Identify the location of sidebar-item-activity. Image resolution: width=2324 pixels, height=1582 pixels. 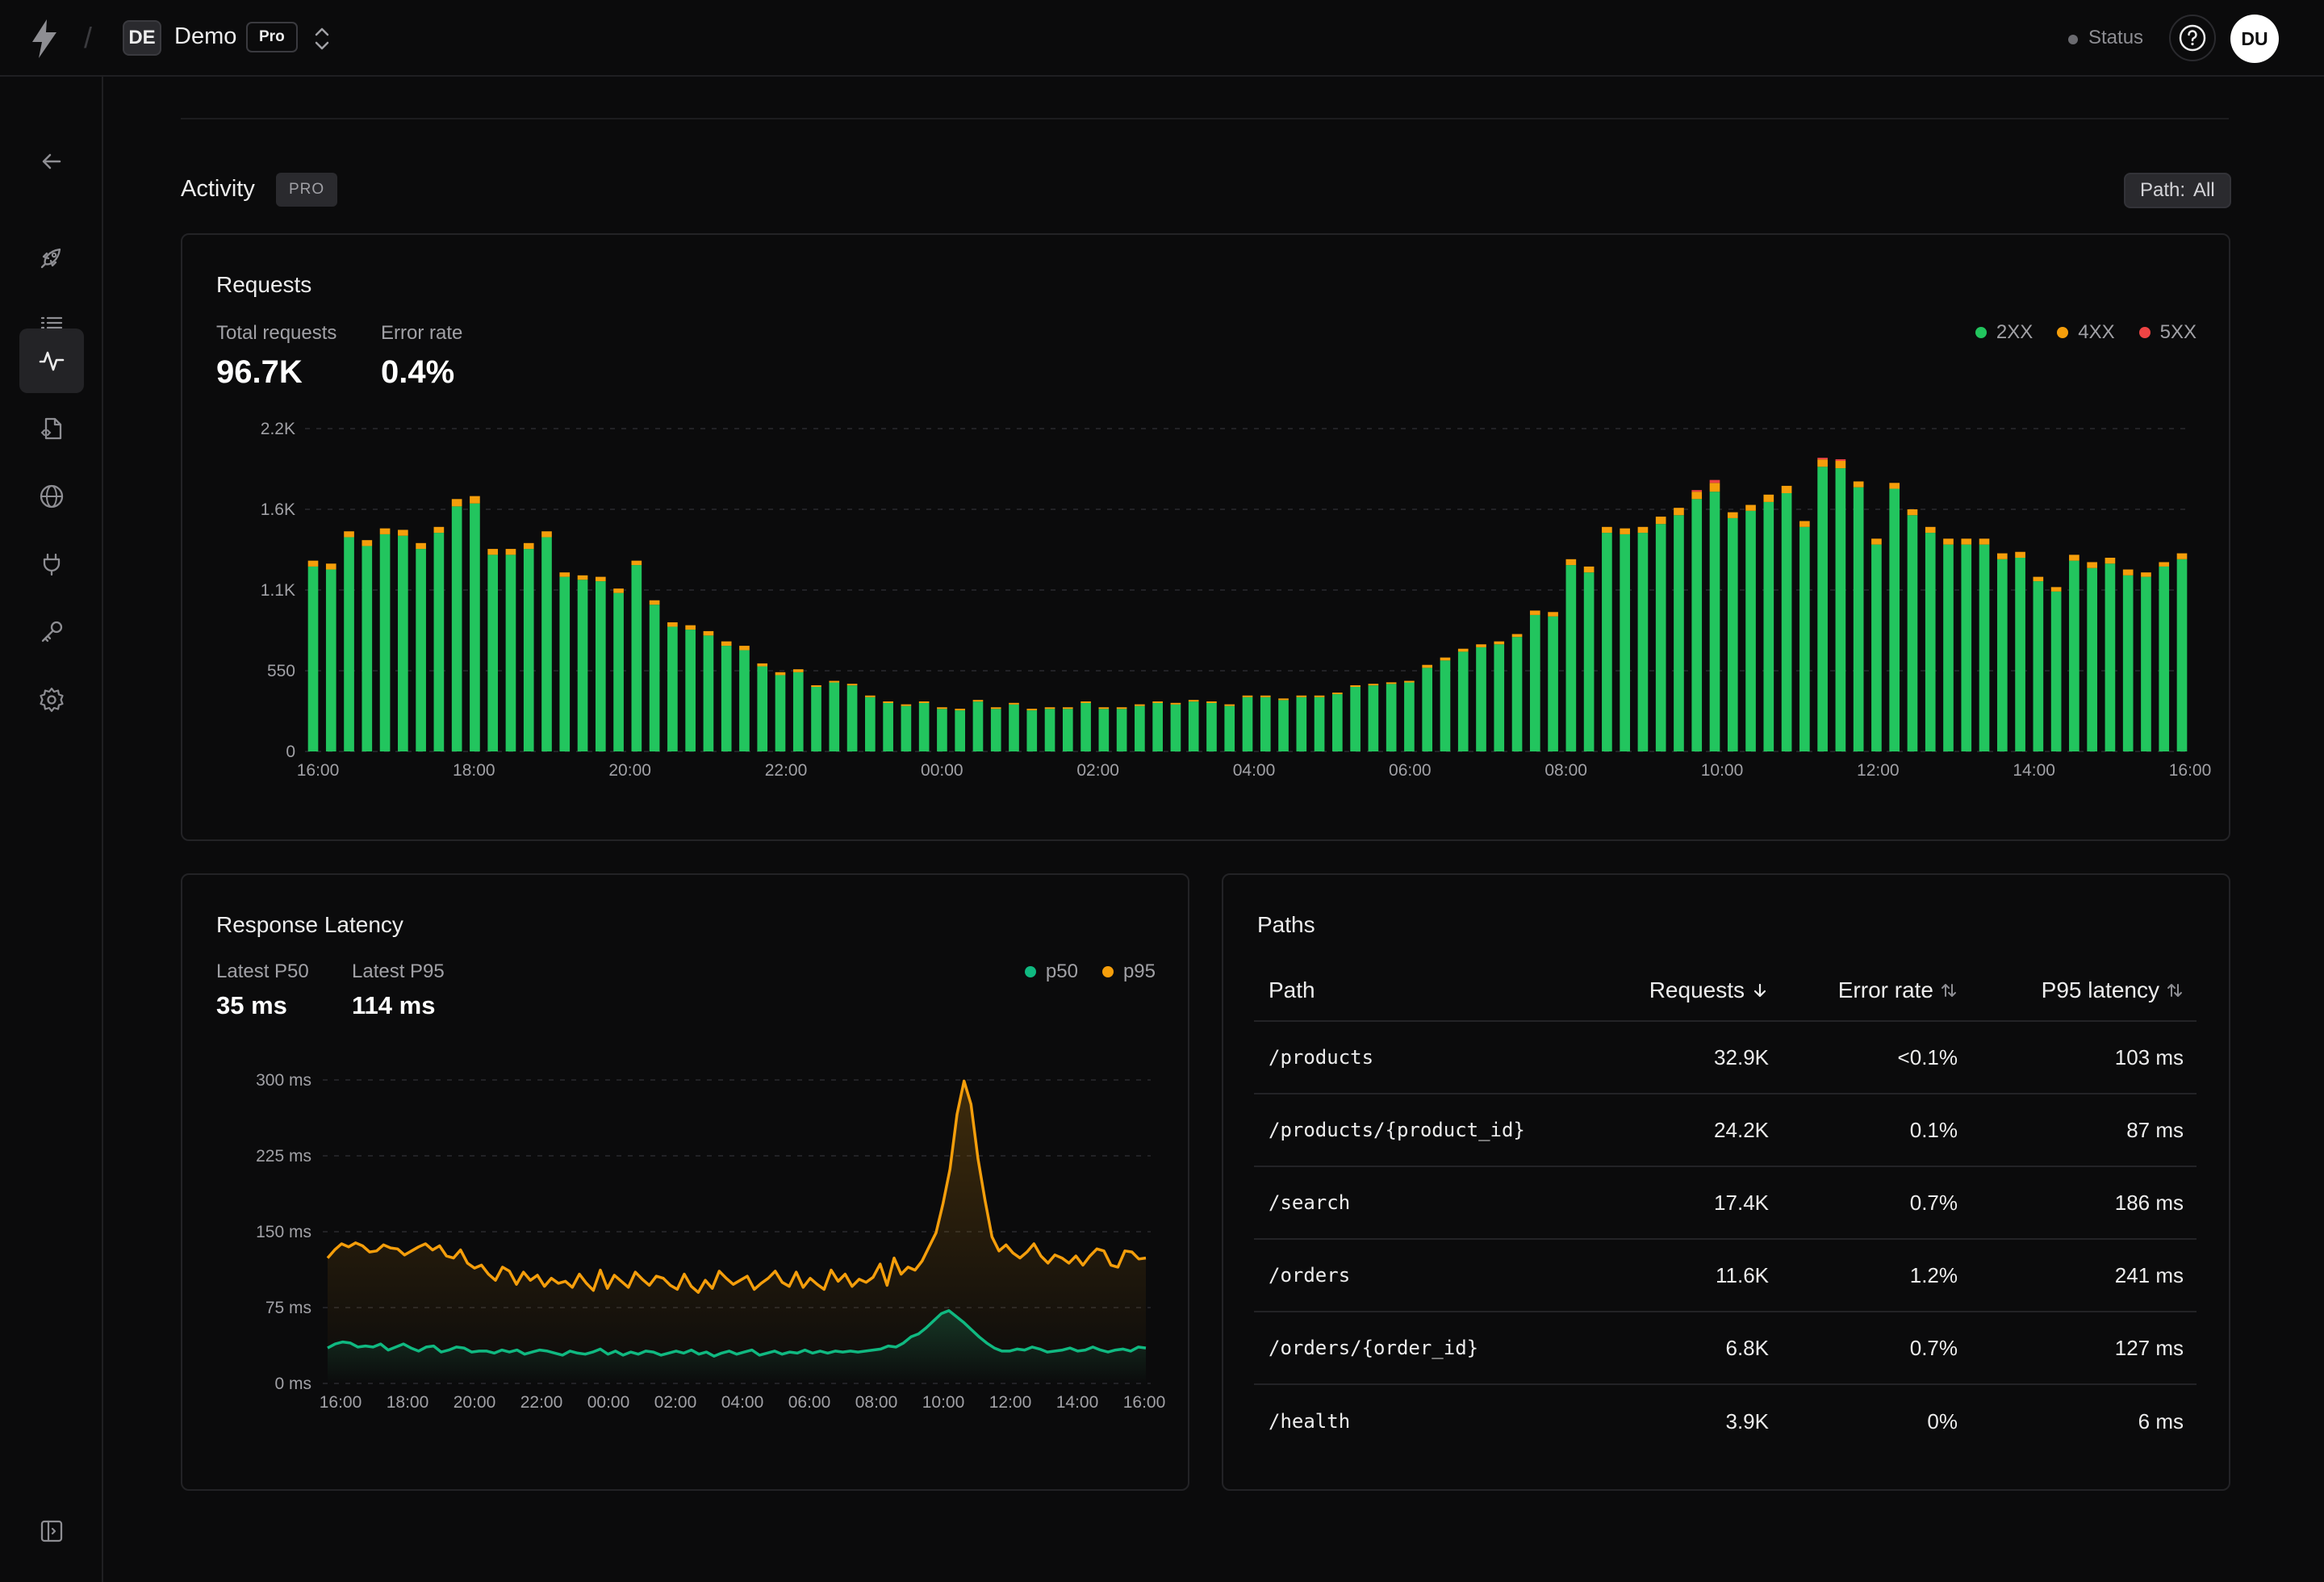
(51, 361).